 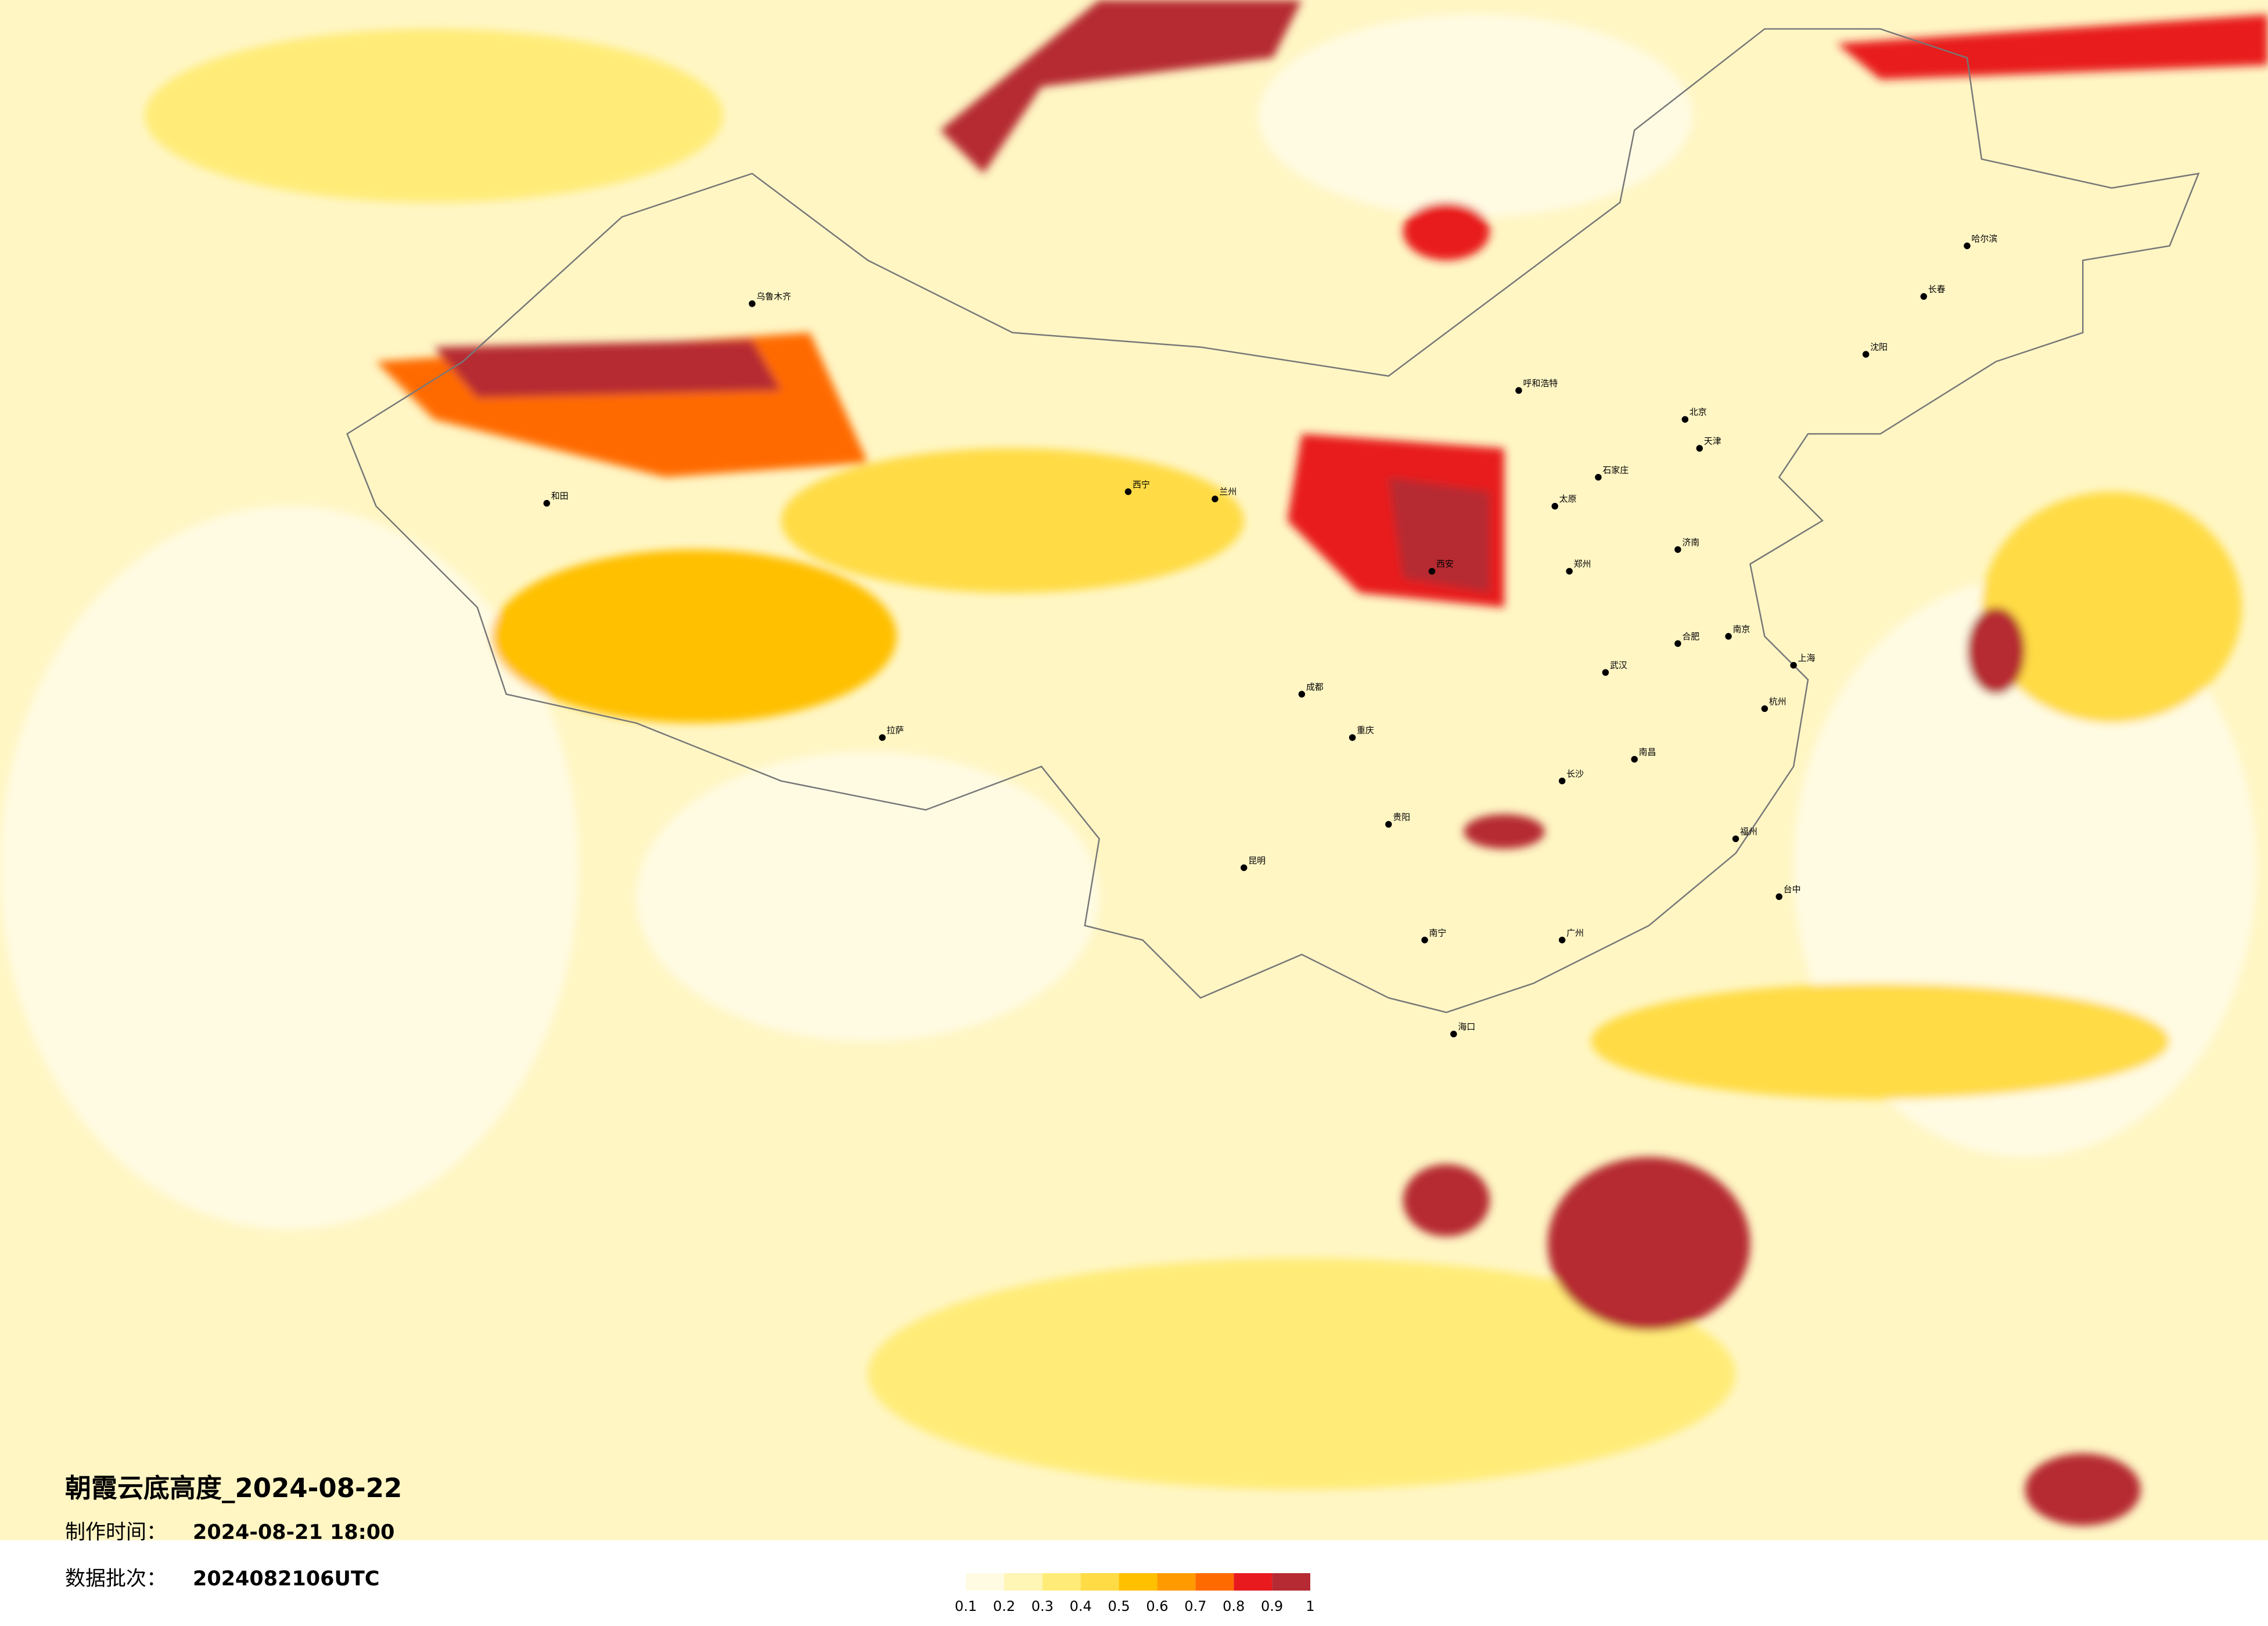 What do you see at coordinates (1228, 492) in the screenshot?
I see `city-label: 兰州` at bounding box center [1228, 492].